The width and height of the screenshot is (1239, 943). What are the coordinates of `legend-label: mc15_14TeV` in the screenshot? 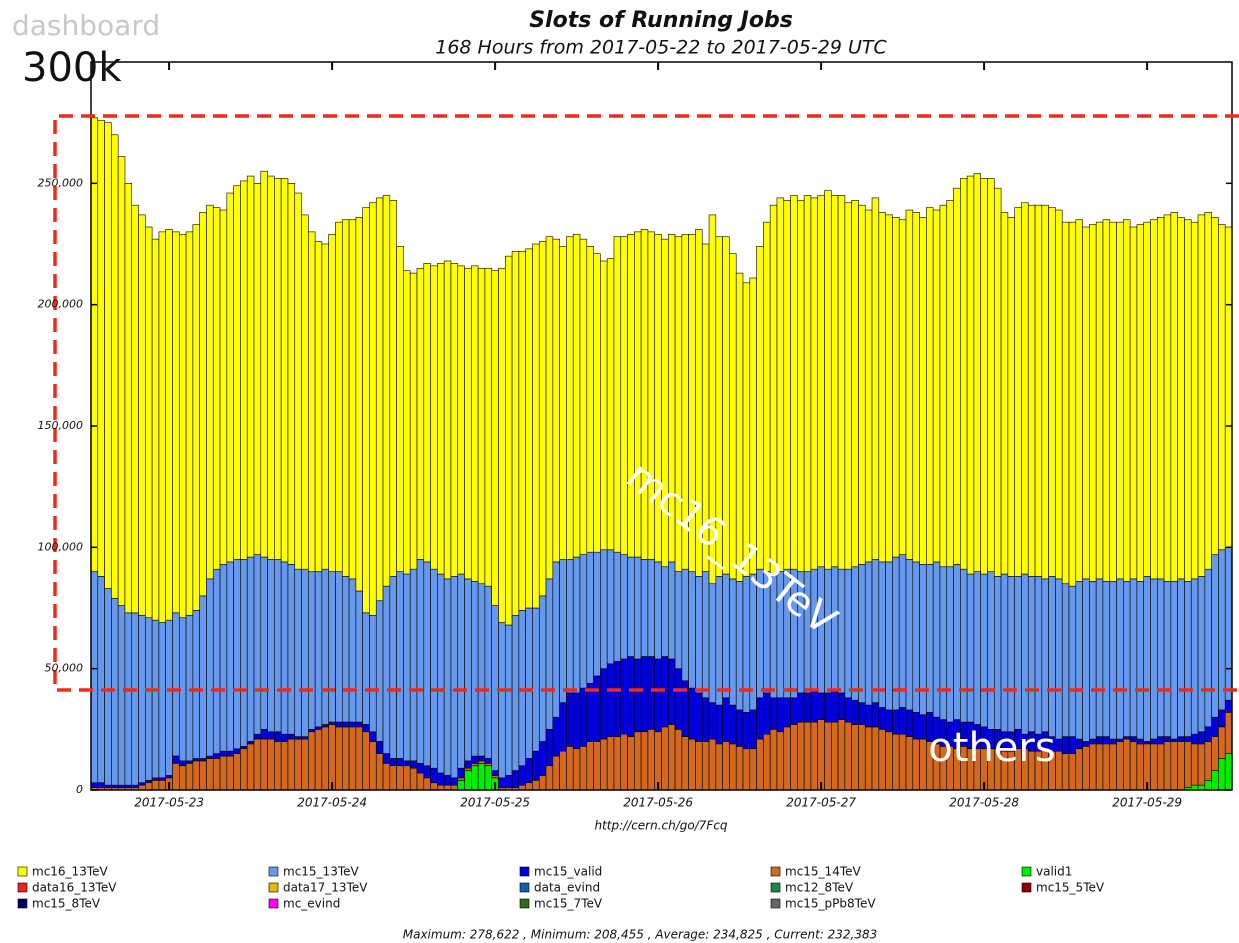 It's located at (823, 872).